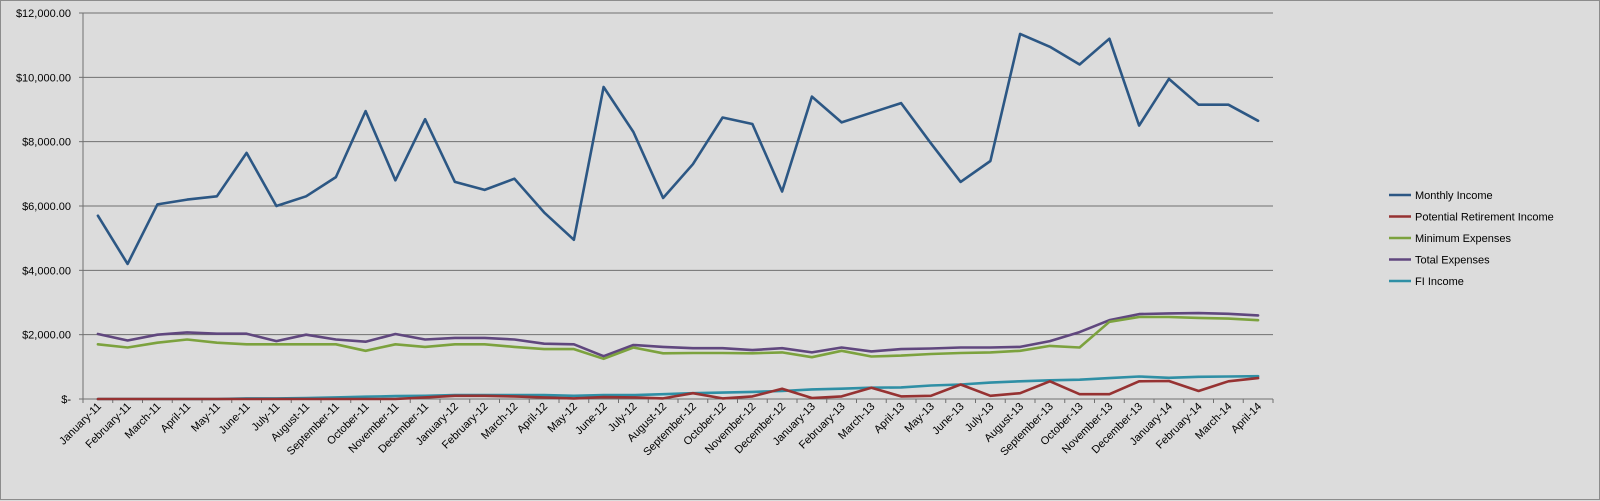  What do you see at coordinates (532, 418) in the screenshot?
I see `x-tick-label: April-12` at bounding box center [532, 418].